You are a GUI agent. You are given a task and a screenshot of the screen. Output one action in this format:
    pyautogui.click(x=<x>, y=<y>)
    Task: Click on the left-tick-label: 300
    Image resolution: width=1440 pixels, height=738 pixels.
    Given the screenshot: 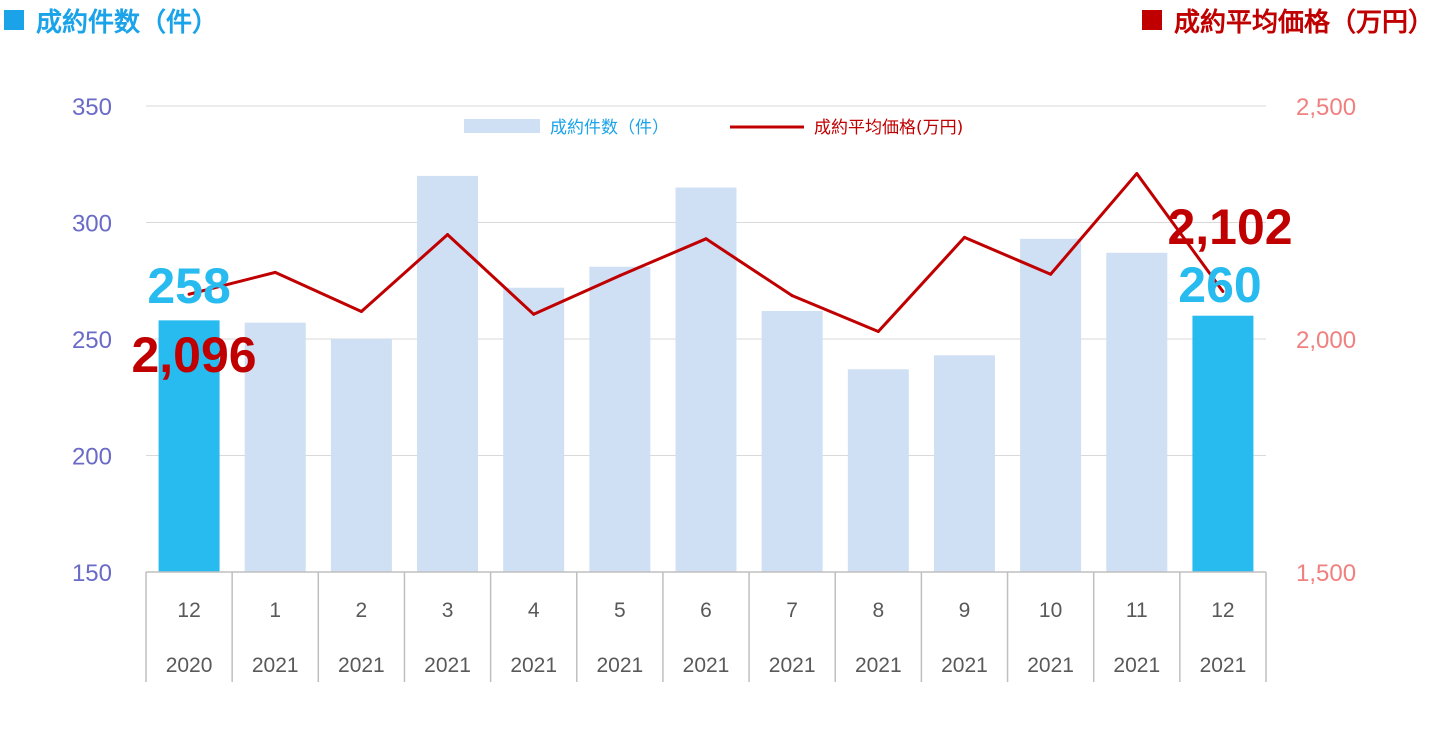 What is the action you would take?
    pyautogui.click(x=92, y=224)
    